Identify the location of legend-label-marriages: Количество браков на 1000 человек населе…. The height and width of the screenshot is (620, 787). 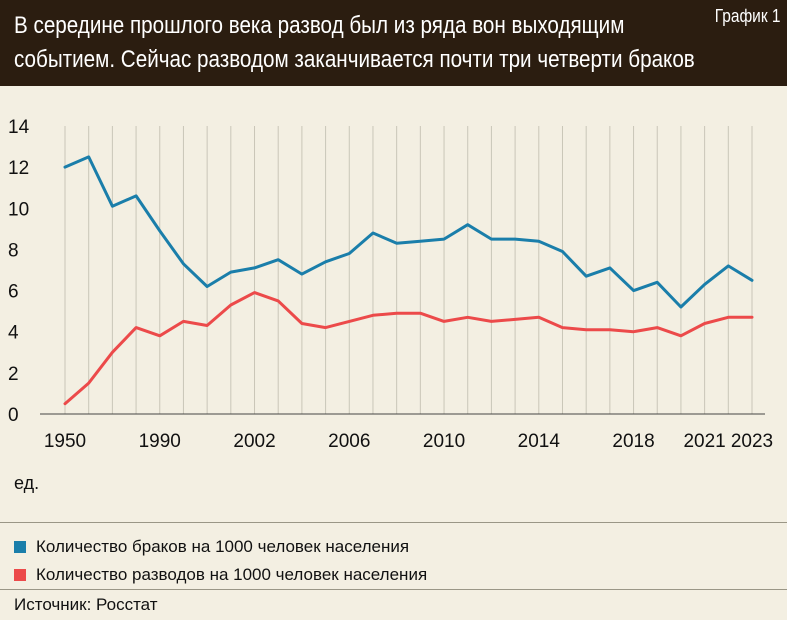
(223, 546).